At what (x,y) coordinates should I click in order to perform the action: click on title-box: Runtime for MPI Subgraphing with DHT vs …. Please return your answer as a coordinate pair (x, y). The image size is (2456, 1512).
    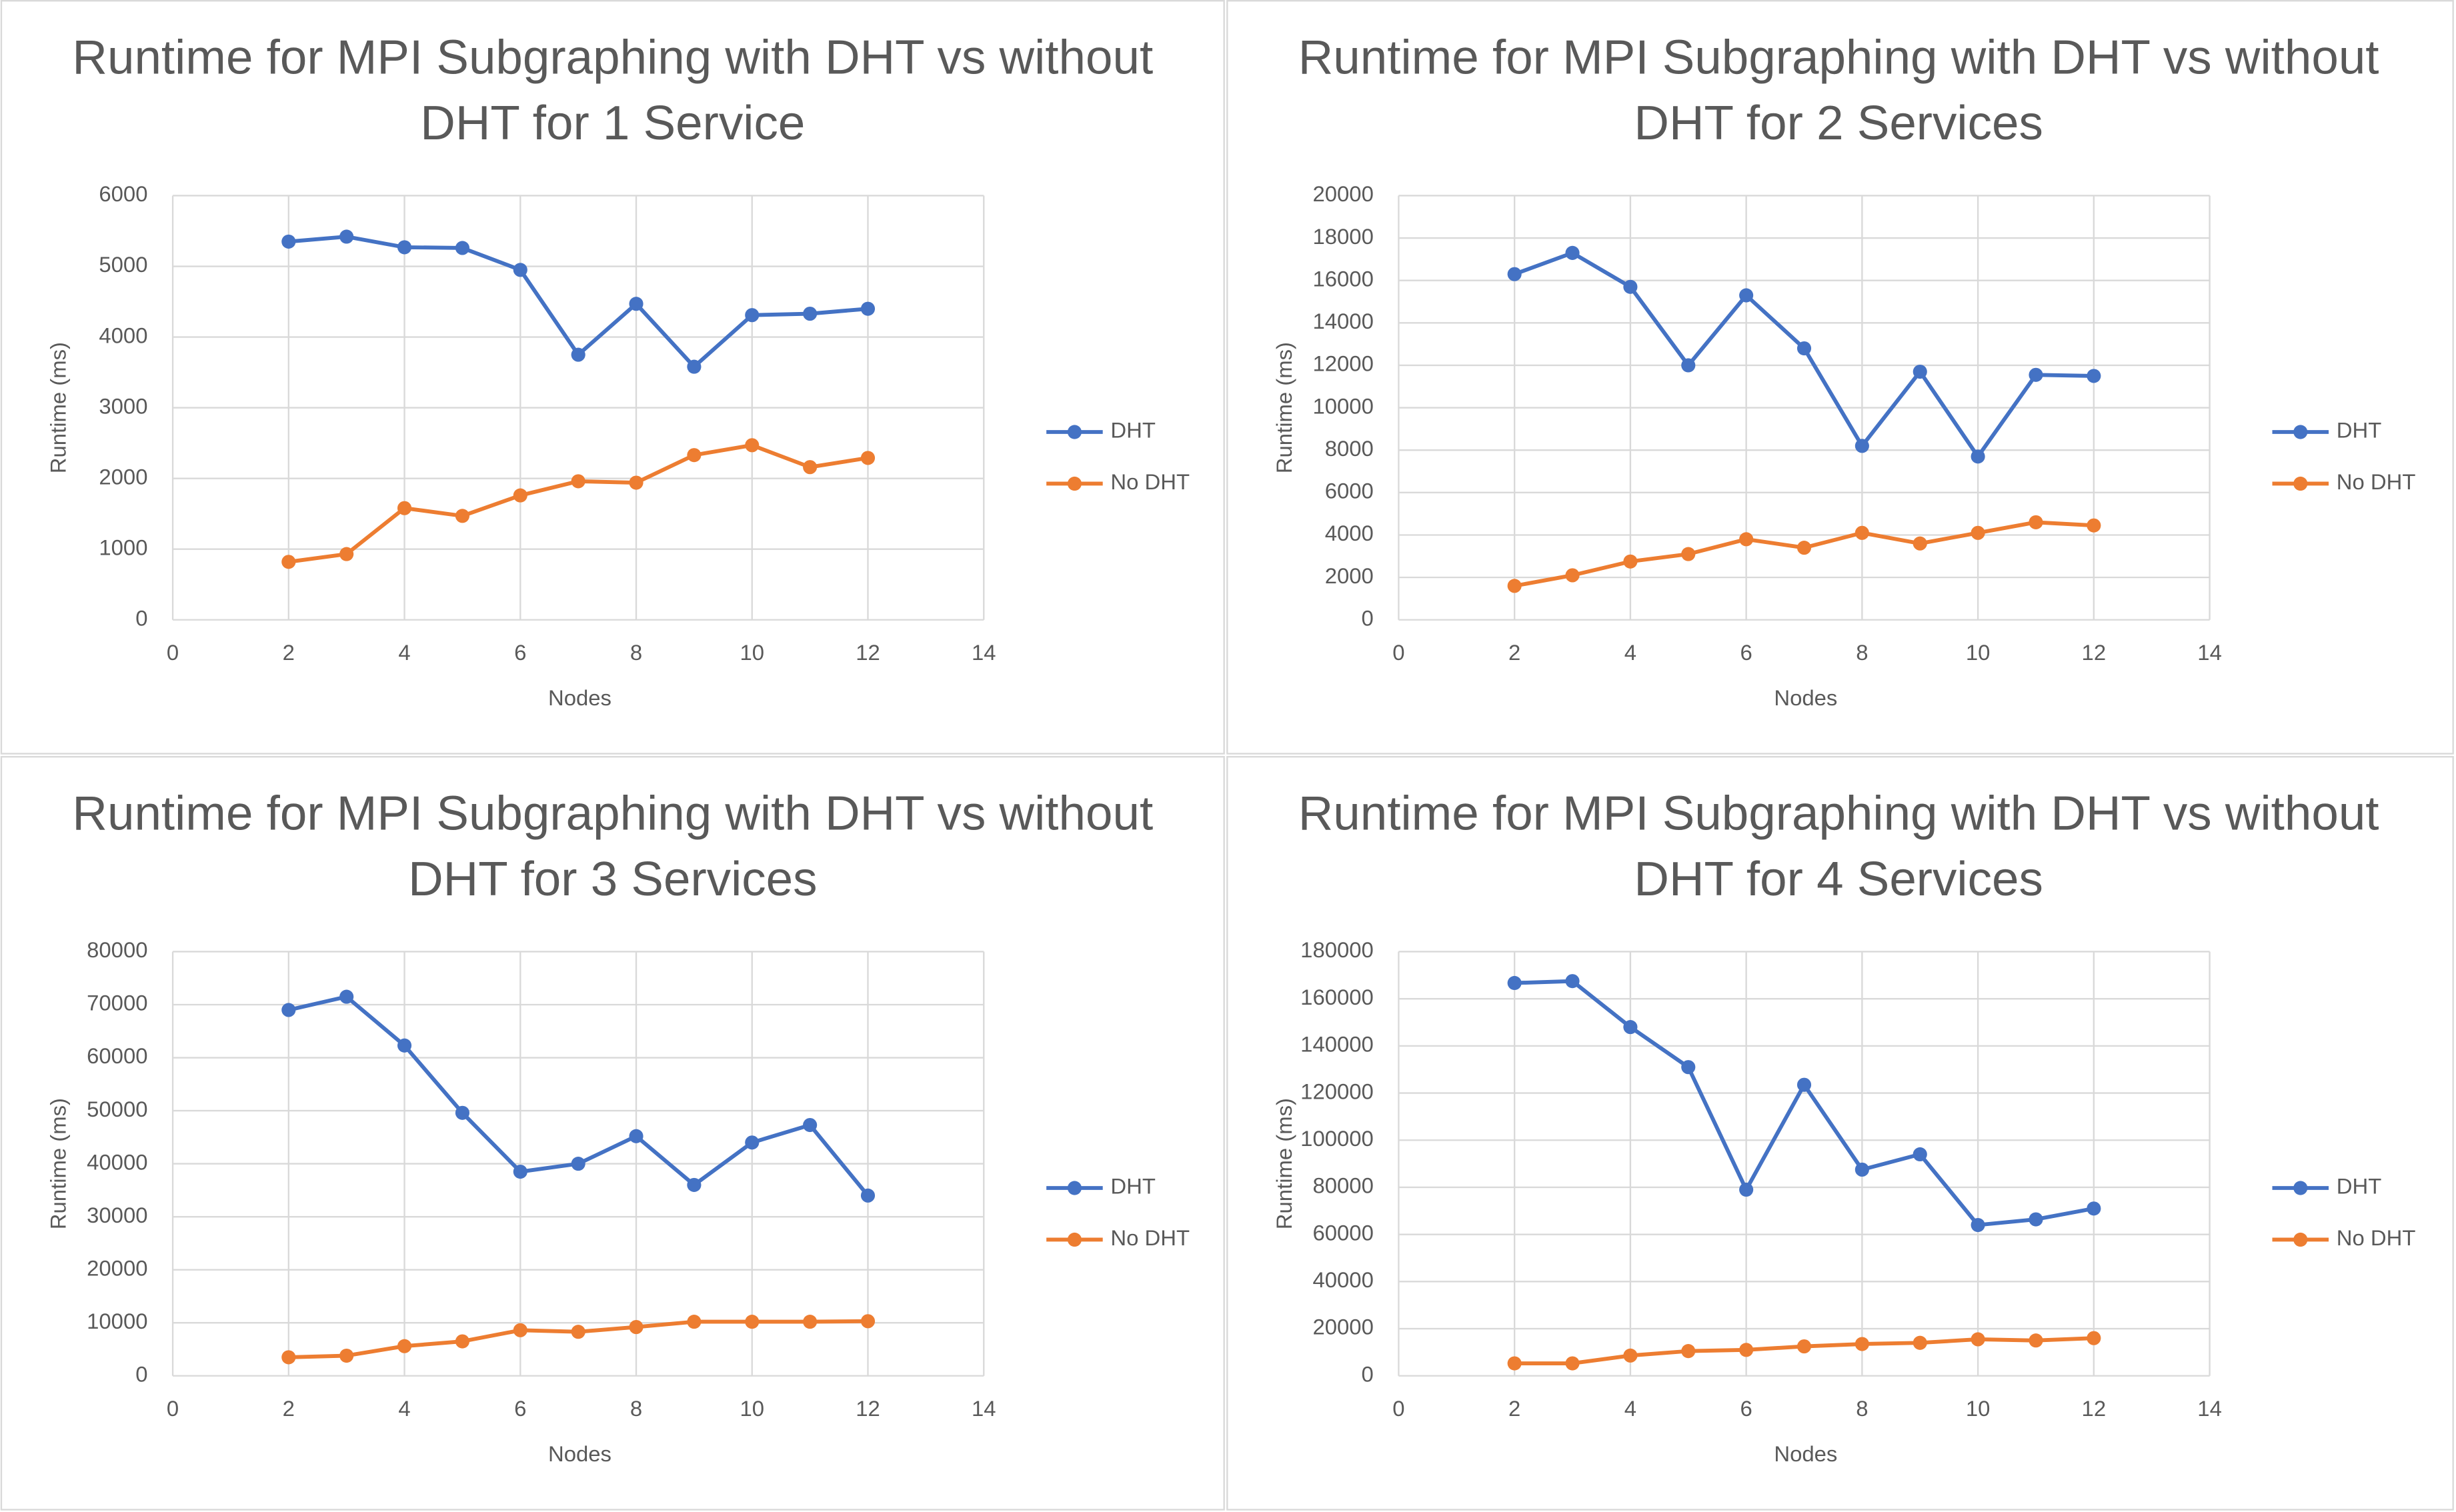
    Looking at the image, I should click on (1838, 846).